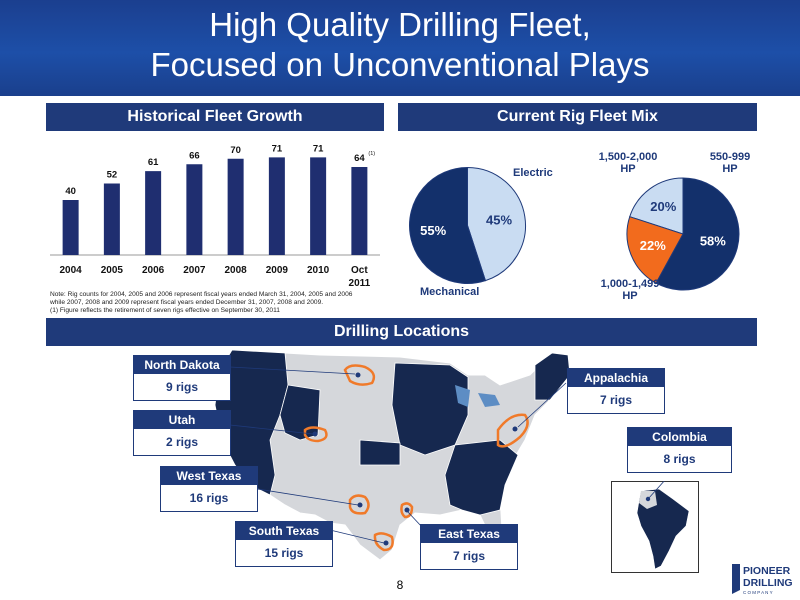  Describe the element at coordinates (653, 245) in the screenshot. I see `pie-value-label: 22%` at that location.